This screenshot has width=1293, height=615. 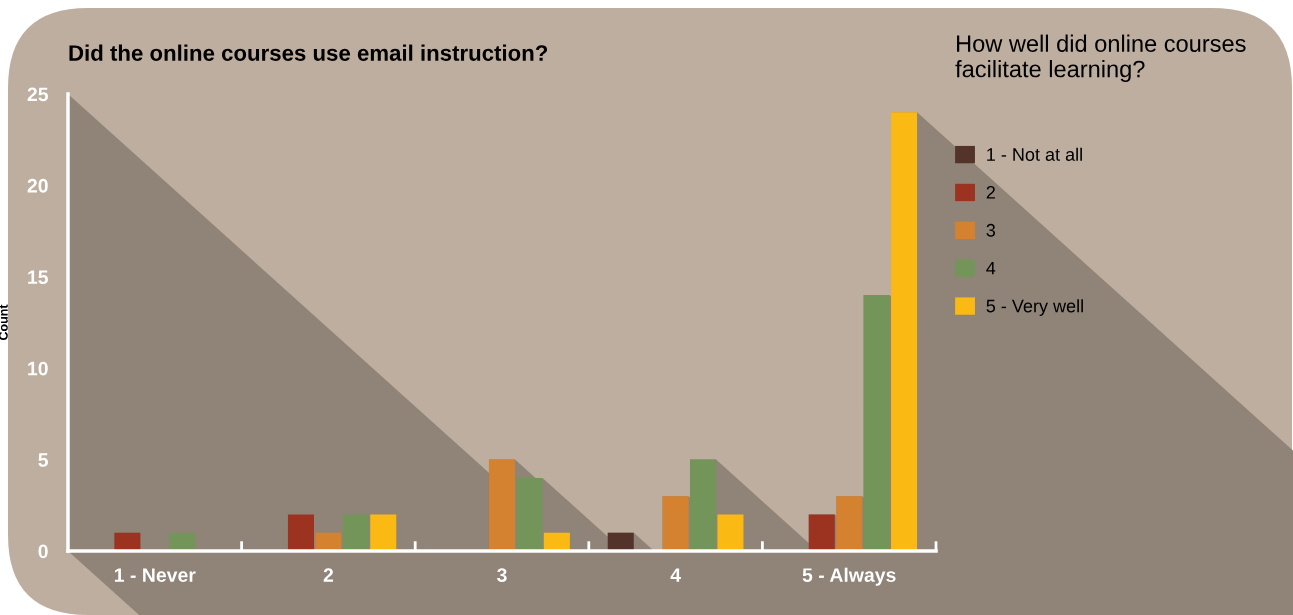 I want to click on y-tick-label: 0, so click(x=43, y=551).